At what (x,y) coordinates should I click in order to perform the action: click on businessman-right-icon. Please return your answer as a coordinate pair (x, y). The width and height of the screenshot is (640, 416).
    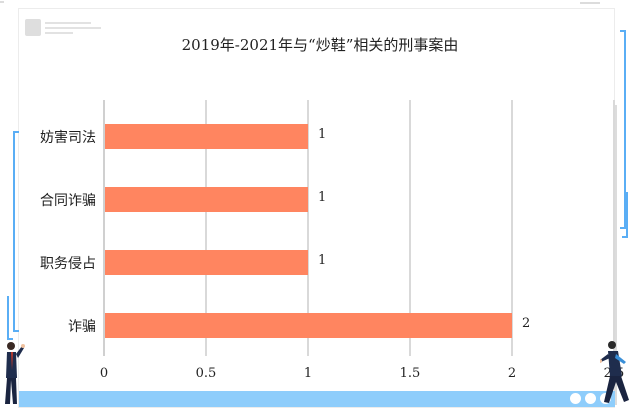
    Looking at the image, I should click on (614, 372).